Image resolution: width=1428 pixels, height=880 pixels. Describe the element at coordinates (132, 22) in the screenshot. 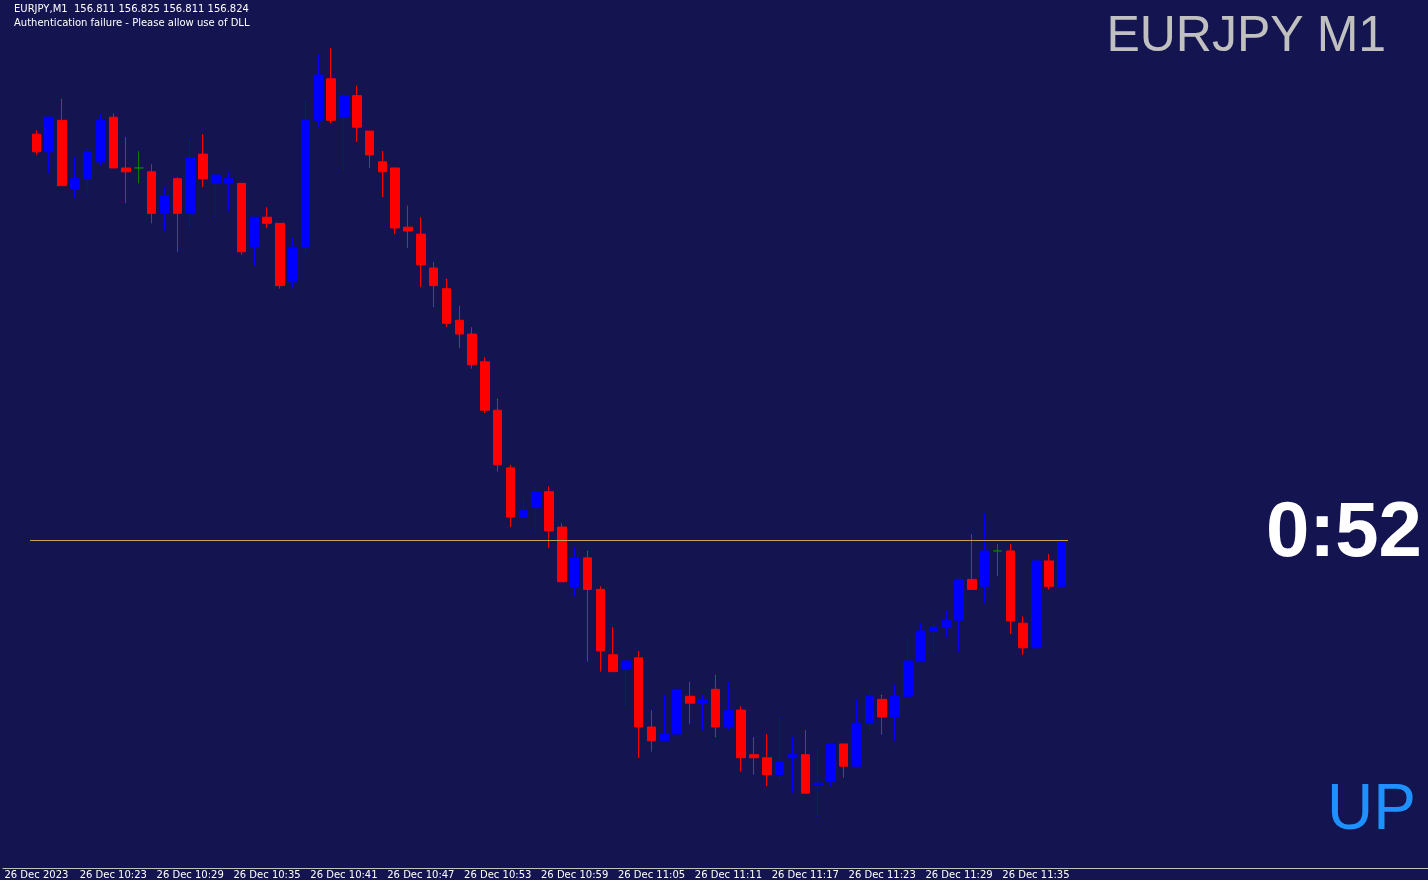

I see `text: Authentication failure - Please allow use of DLL` at that location.